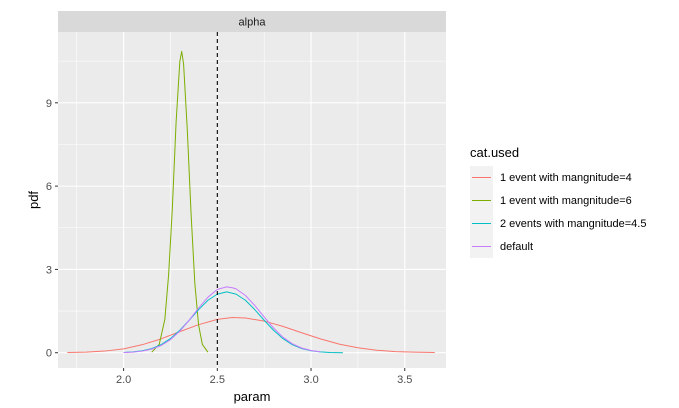  I want to click on y-tick-label: 0, so click(49, 354).